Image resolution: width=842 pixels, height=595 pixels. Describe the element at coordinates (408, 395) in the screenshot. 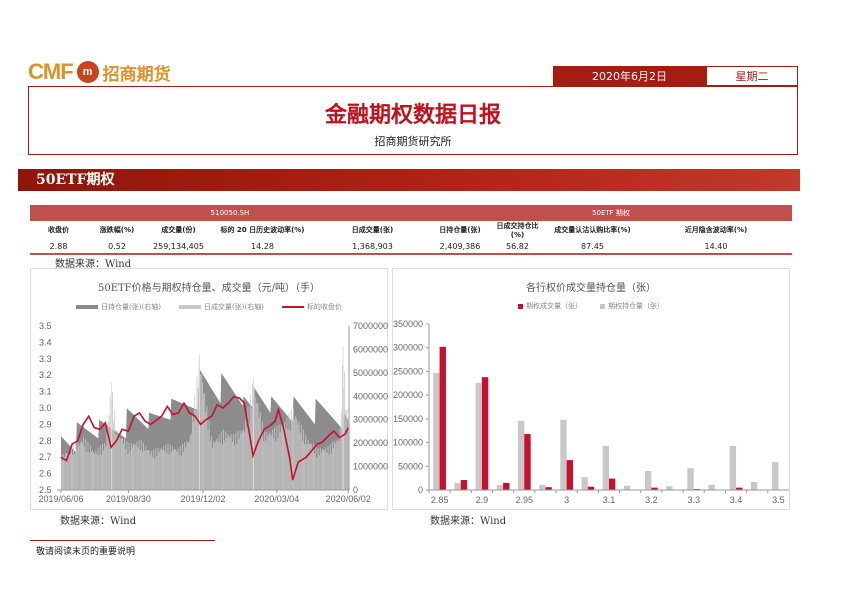

I see `y-tick-label: 200000` at that location.